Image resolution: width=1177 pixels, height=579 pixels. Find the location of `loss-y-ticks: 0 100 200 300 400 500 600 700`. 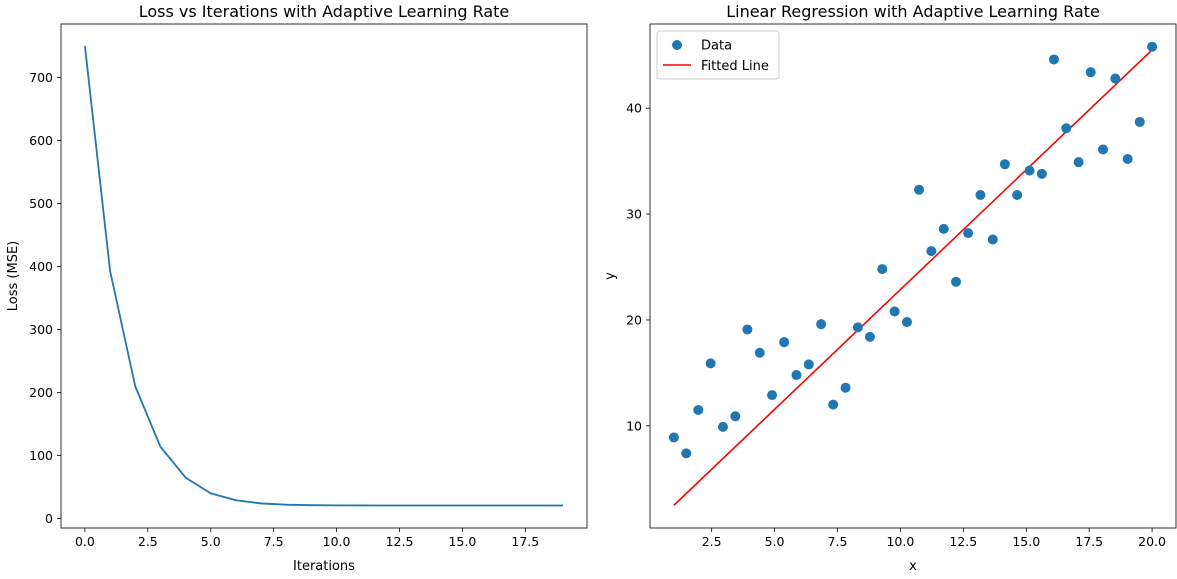

loss-y-ticks: 0 100 200 300 400 500 600 700 is located at coordinates (45, 298).